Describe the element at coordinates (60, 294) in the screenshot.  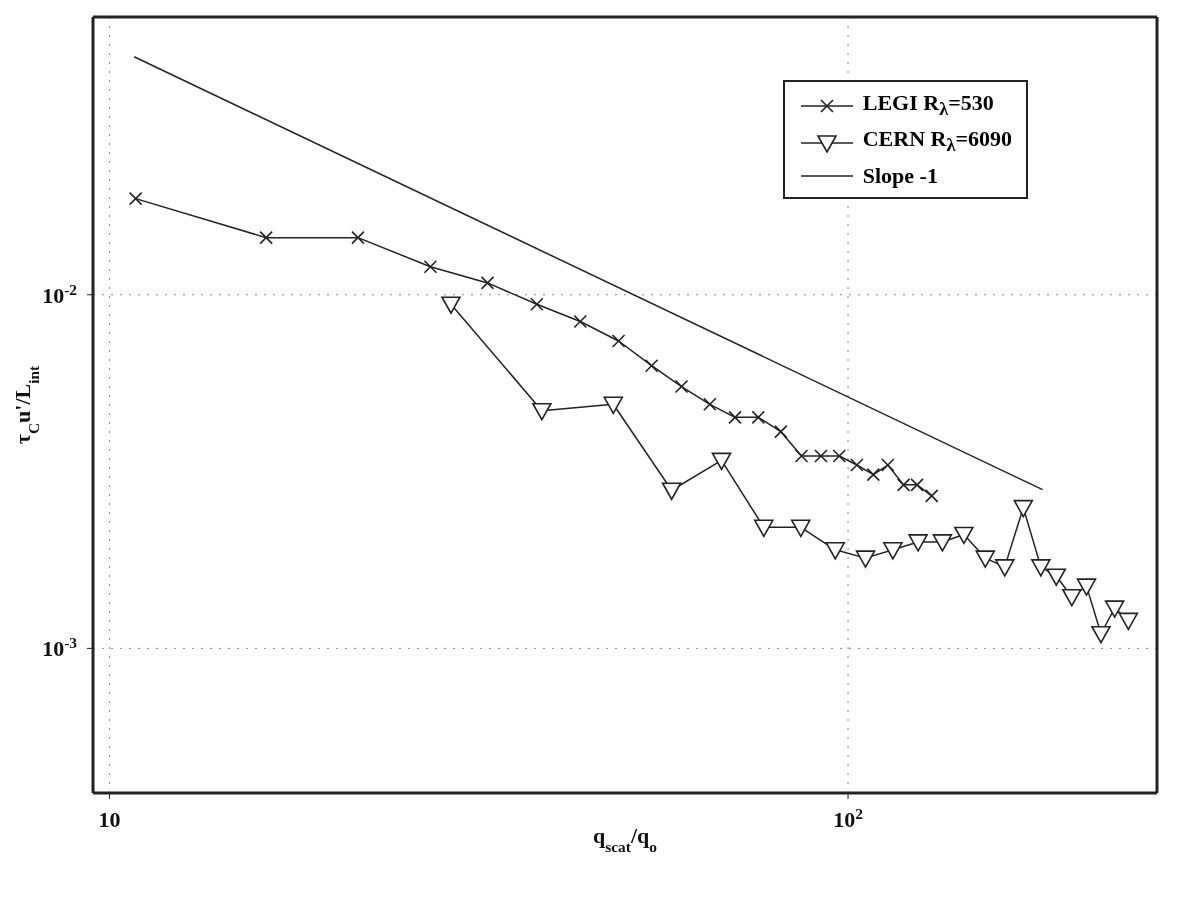
I see `y-tick-label: 10$^{-2}$` at that location.